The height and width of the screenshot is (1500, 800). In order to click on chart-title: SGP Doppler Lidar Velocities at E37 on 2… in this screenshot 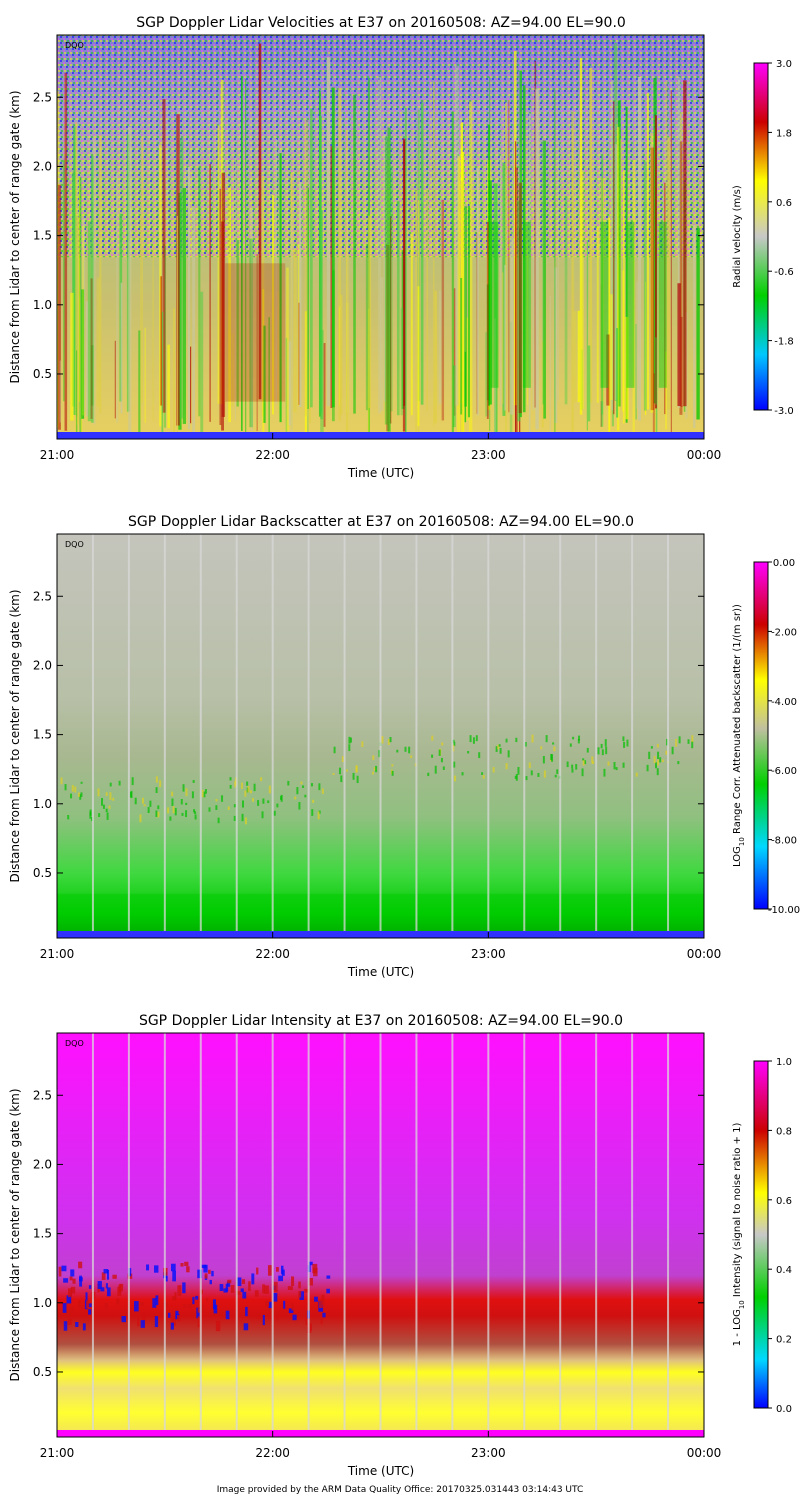, I will do `click(381, 23)`.